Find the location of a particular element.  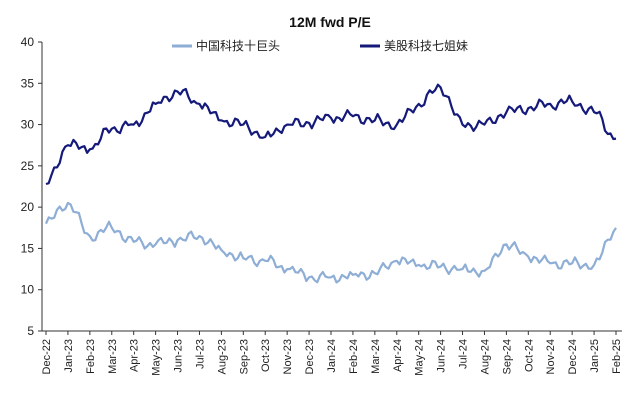

x-tick-label: Apr-24 is located at coordinates (398, 355).